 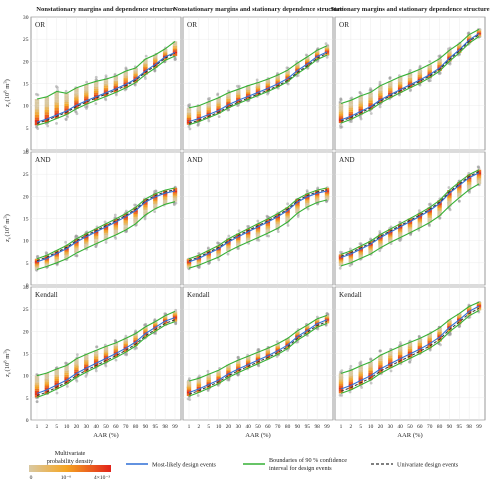 I want to click on x-axis-title-col-2: AAR (%), so click(x=257, y=435).